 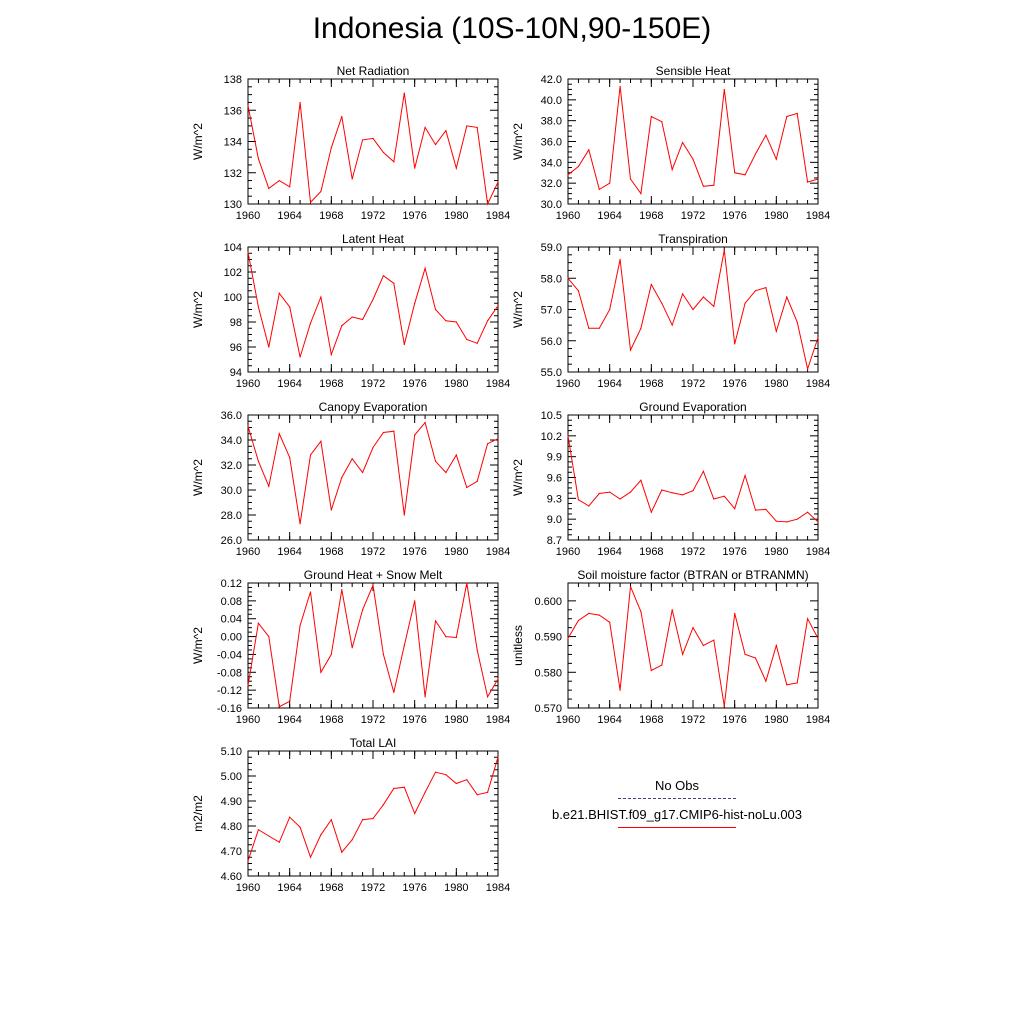 What do you see at coordinates (231, 491) in the screenshot?
I see `y-tick-label: 30.0` at bounding box center [231, 491].